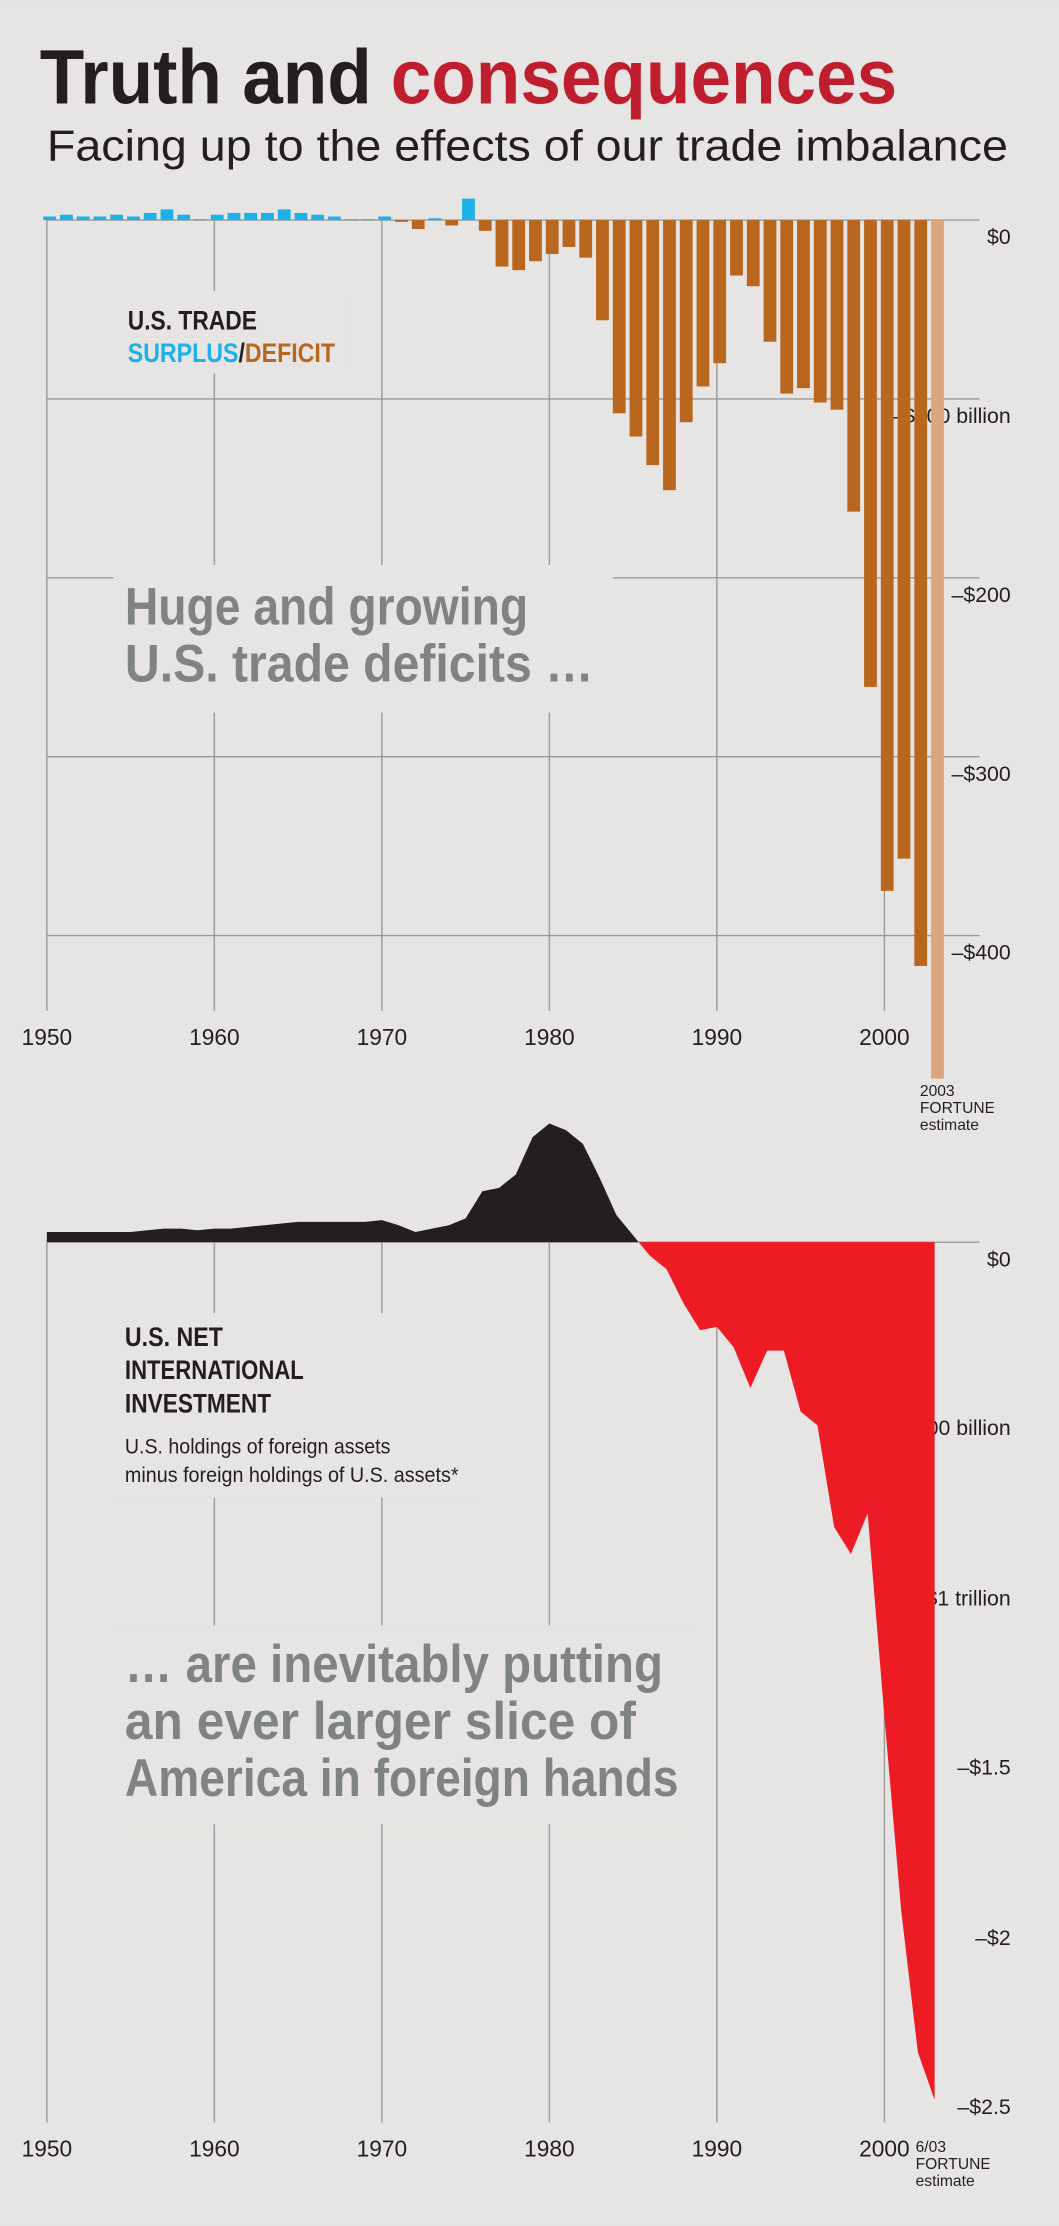 This screenshot has height=2226, width=1059. I want to click on estimate-note: 2003 FORTUNE estimate, so click(956, 1109).